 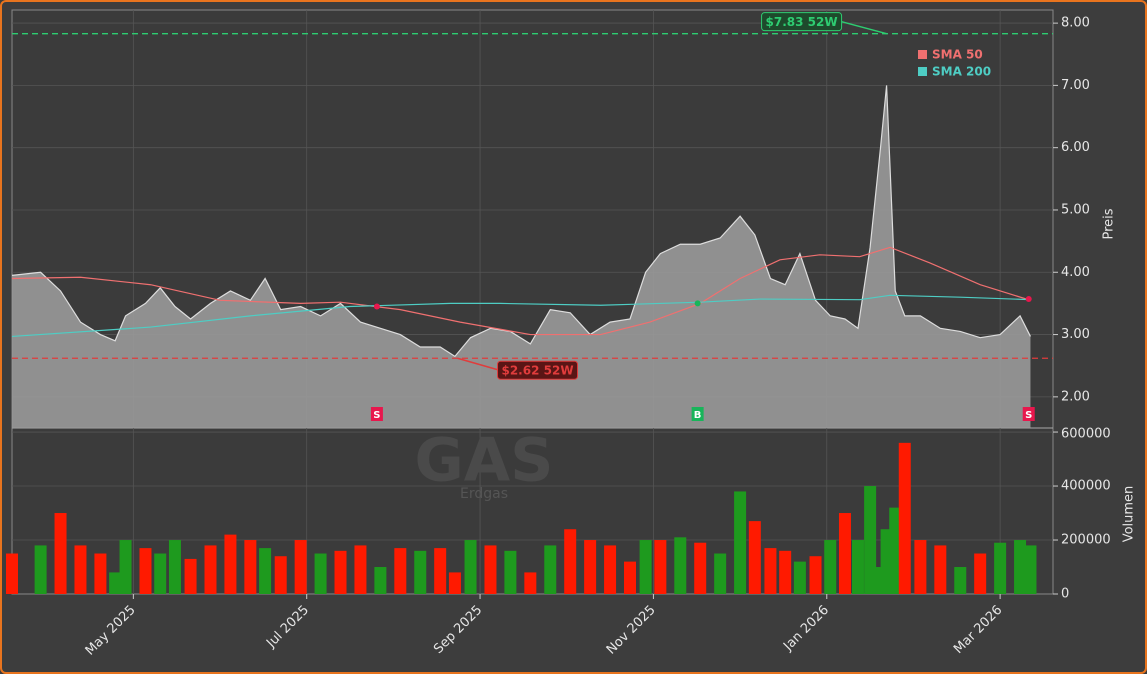 I want to click on y2-tick-label: 0, so click(x=1065, y=594).